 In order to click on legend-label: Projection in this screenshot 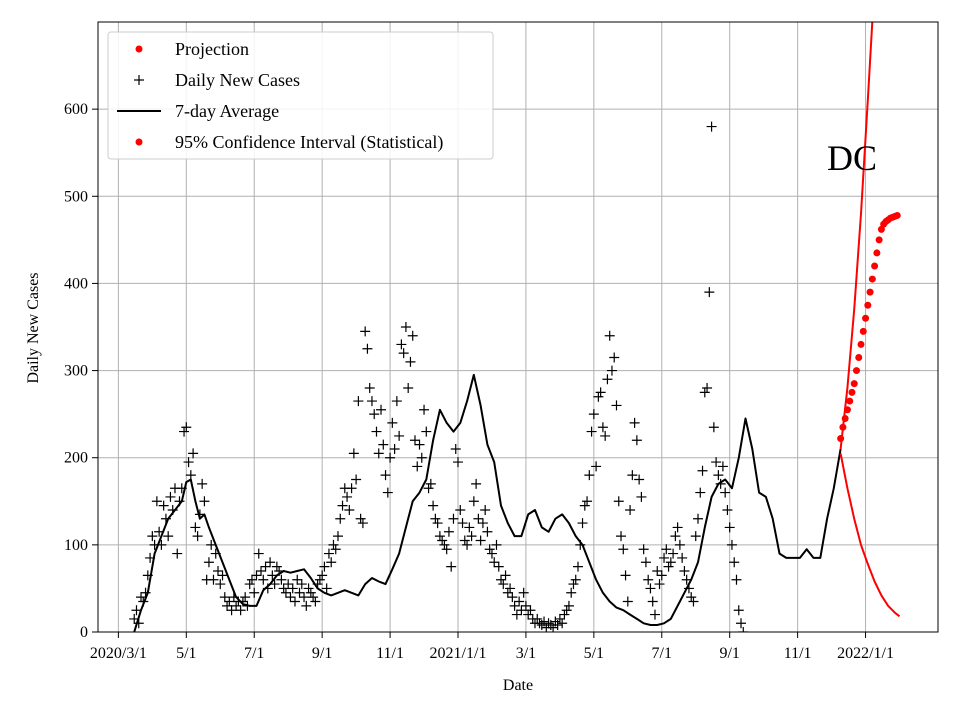, I will do `click(212, 49)`.